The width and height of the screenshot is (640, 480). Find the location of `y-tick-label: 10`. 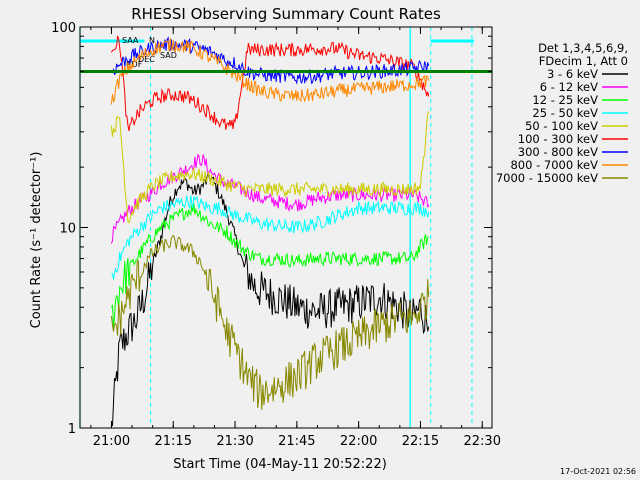

y-tick-label: 10 is located at coordinates (67, 229).